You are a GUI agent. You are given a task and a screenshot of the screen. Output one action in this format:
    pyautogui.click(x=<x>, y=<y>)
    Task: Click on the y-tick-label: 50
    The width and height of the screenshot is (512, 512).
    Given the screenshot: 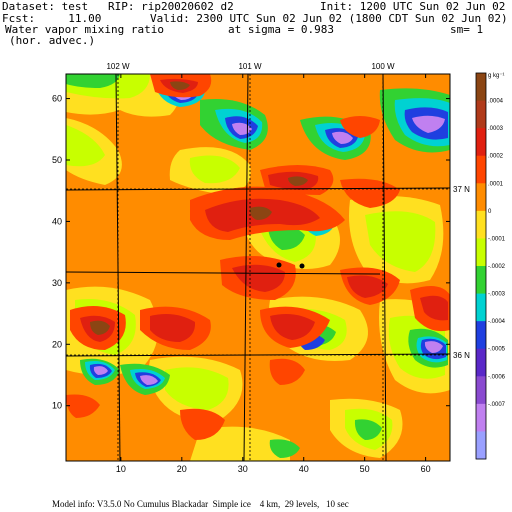 What is the action you would take?
    pyautogui.click(x=57, y=160)
    